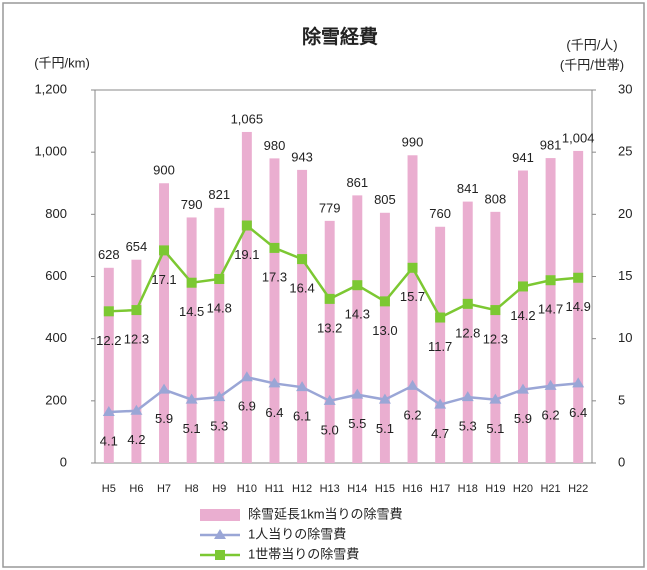 The image size is (647, 570). I want to click on x-tick-label: H13, so click(330, 489).